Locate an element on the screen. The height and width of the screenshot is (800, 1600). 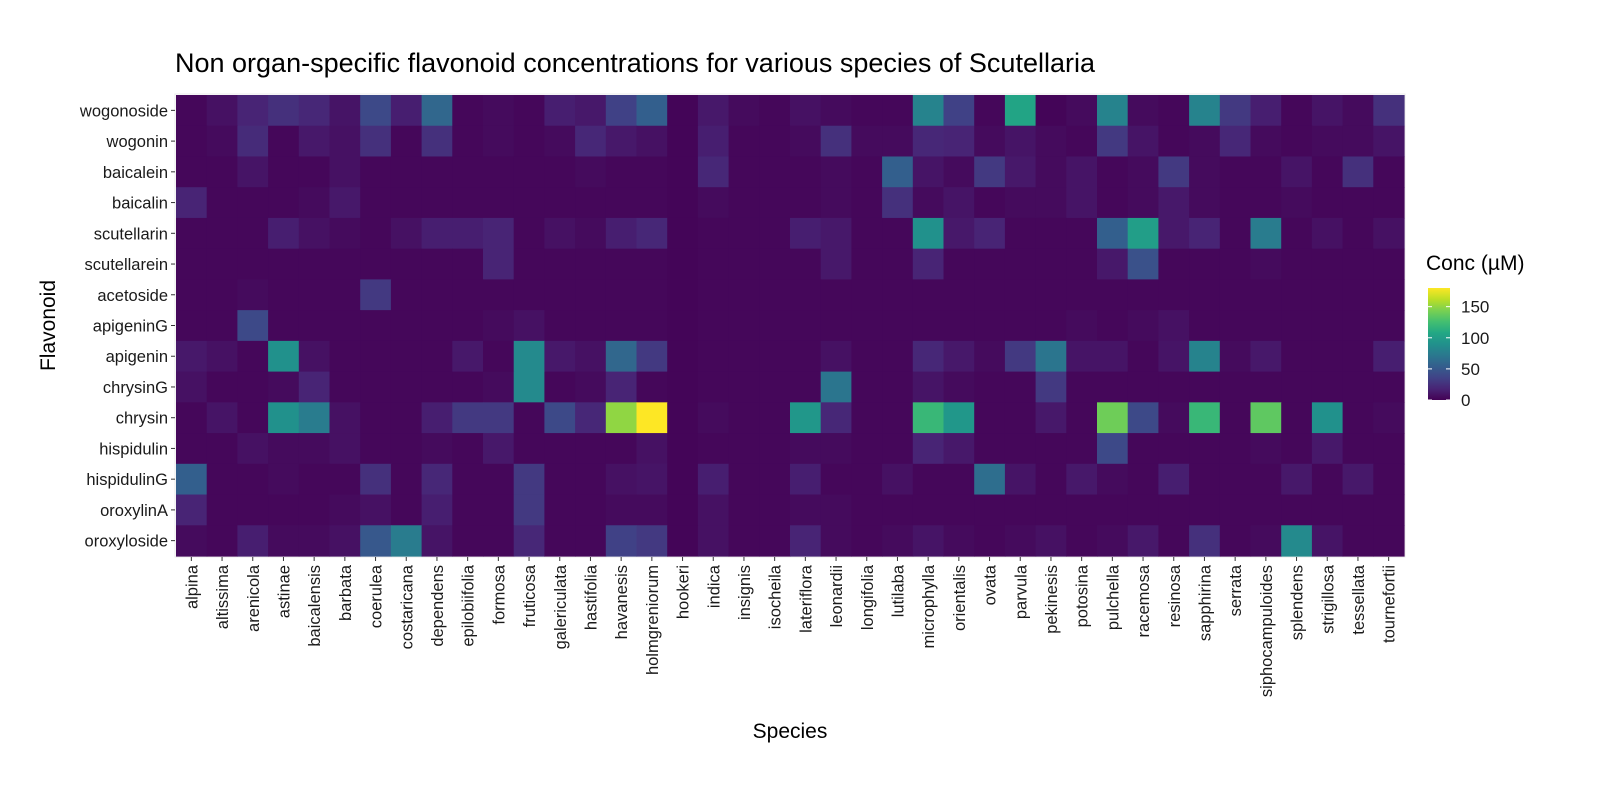
x-tick-label: lateriflora is located at coordinates (806, 598).